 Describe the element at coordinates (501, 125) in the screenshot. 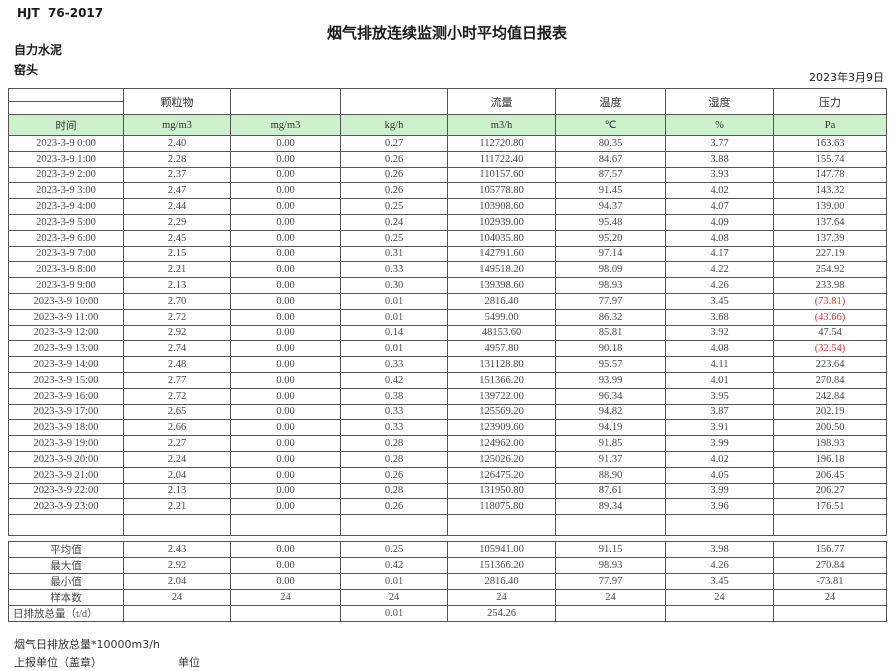

I see `unit-m3-h: m3/h` at that location.